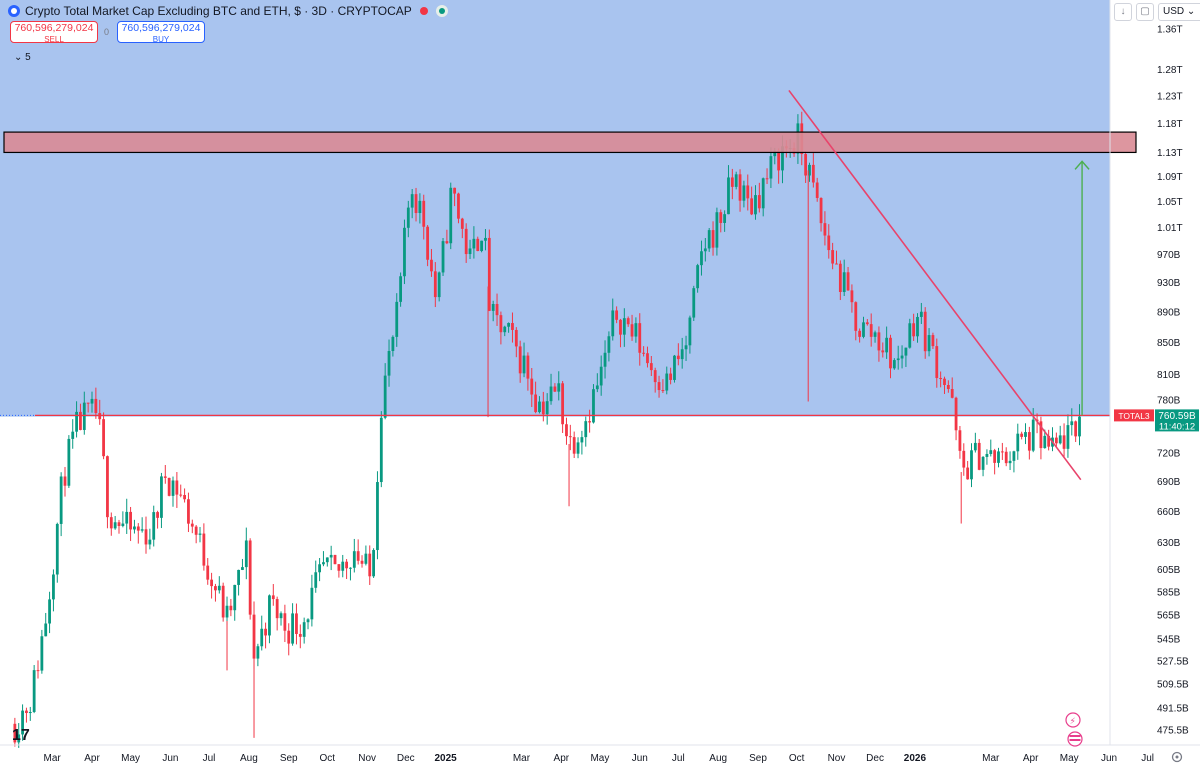 Image resolution: width=1200 pixels, height=765 pixels. Describe the element at coordinates (406, 758) in the screenshot. I see `x-axis-tick-label: Dec` at that location.